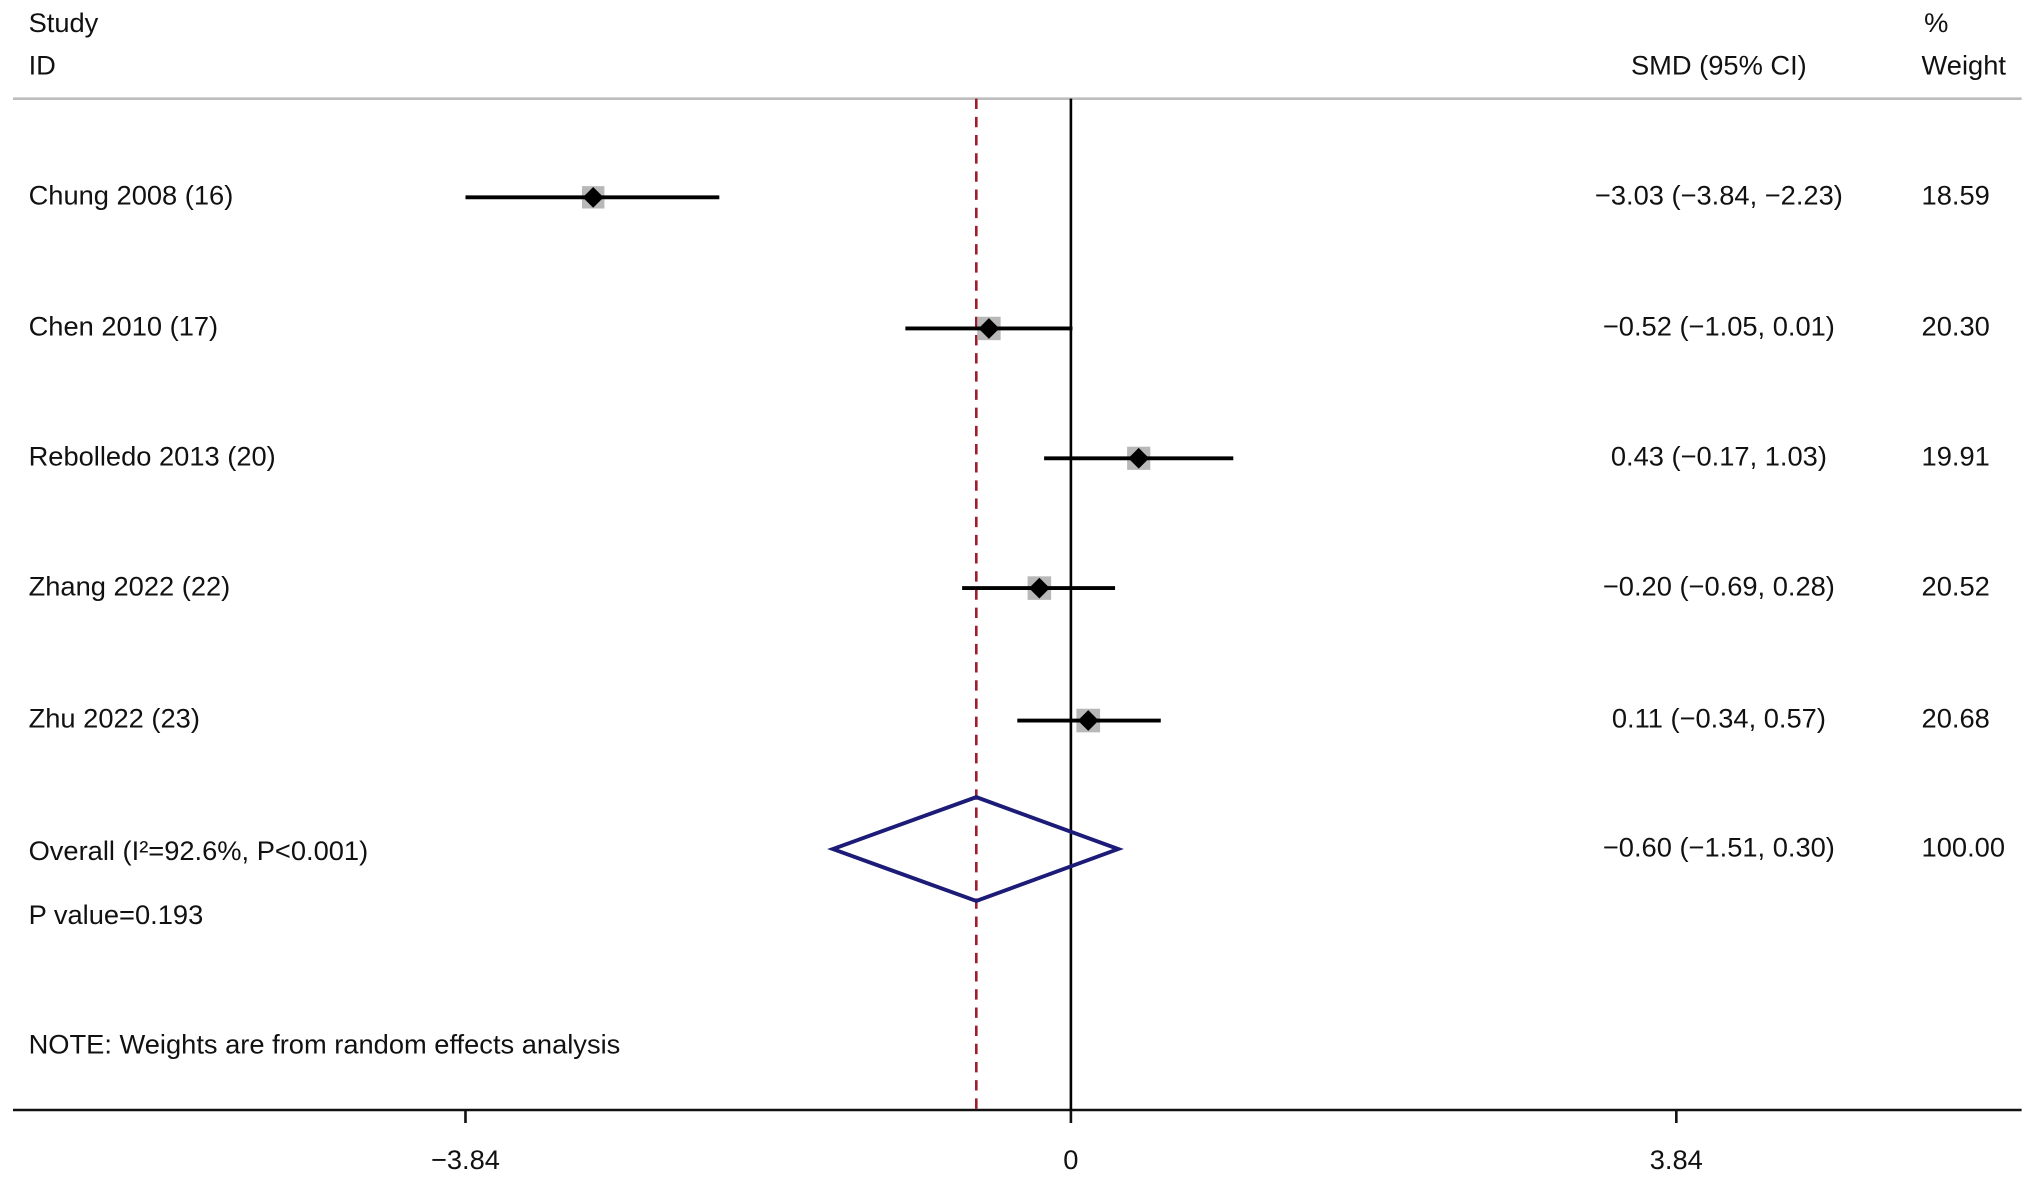  What do you see at coordinates (64, 22) in the screenshot?
I see `header-study: Study` at bounding box center [64, 22].